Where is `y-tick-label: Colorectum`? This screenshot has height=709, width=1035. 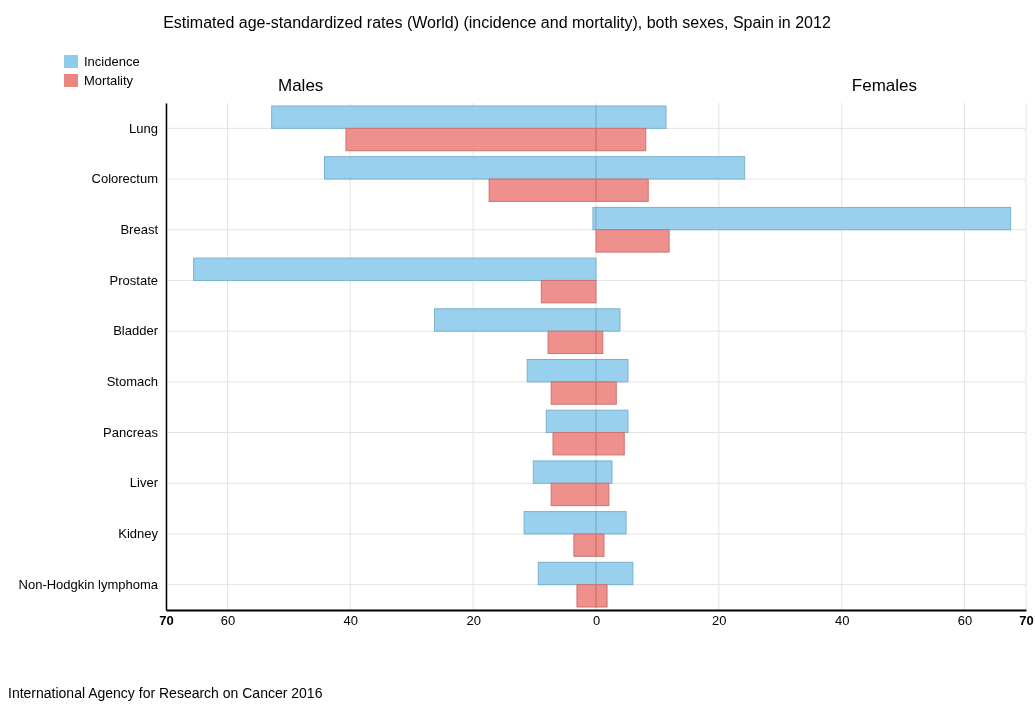
y-tick-label: Colorectum is located at coordinates (124, 179).